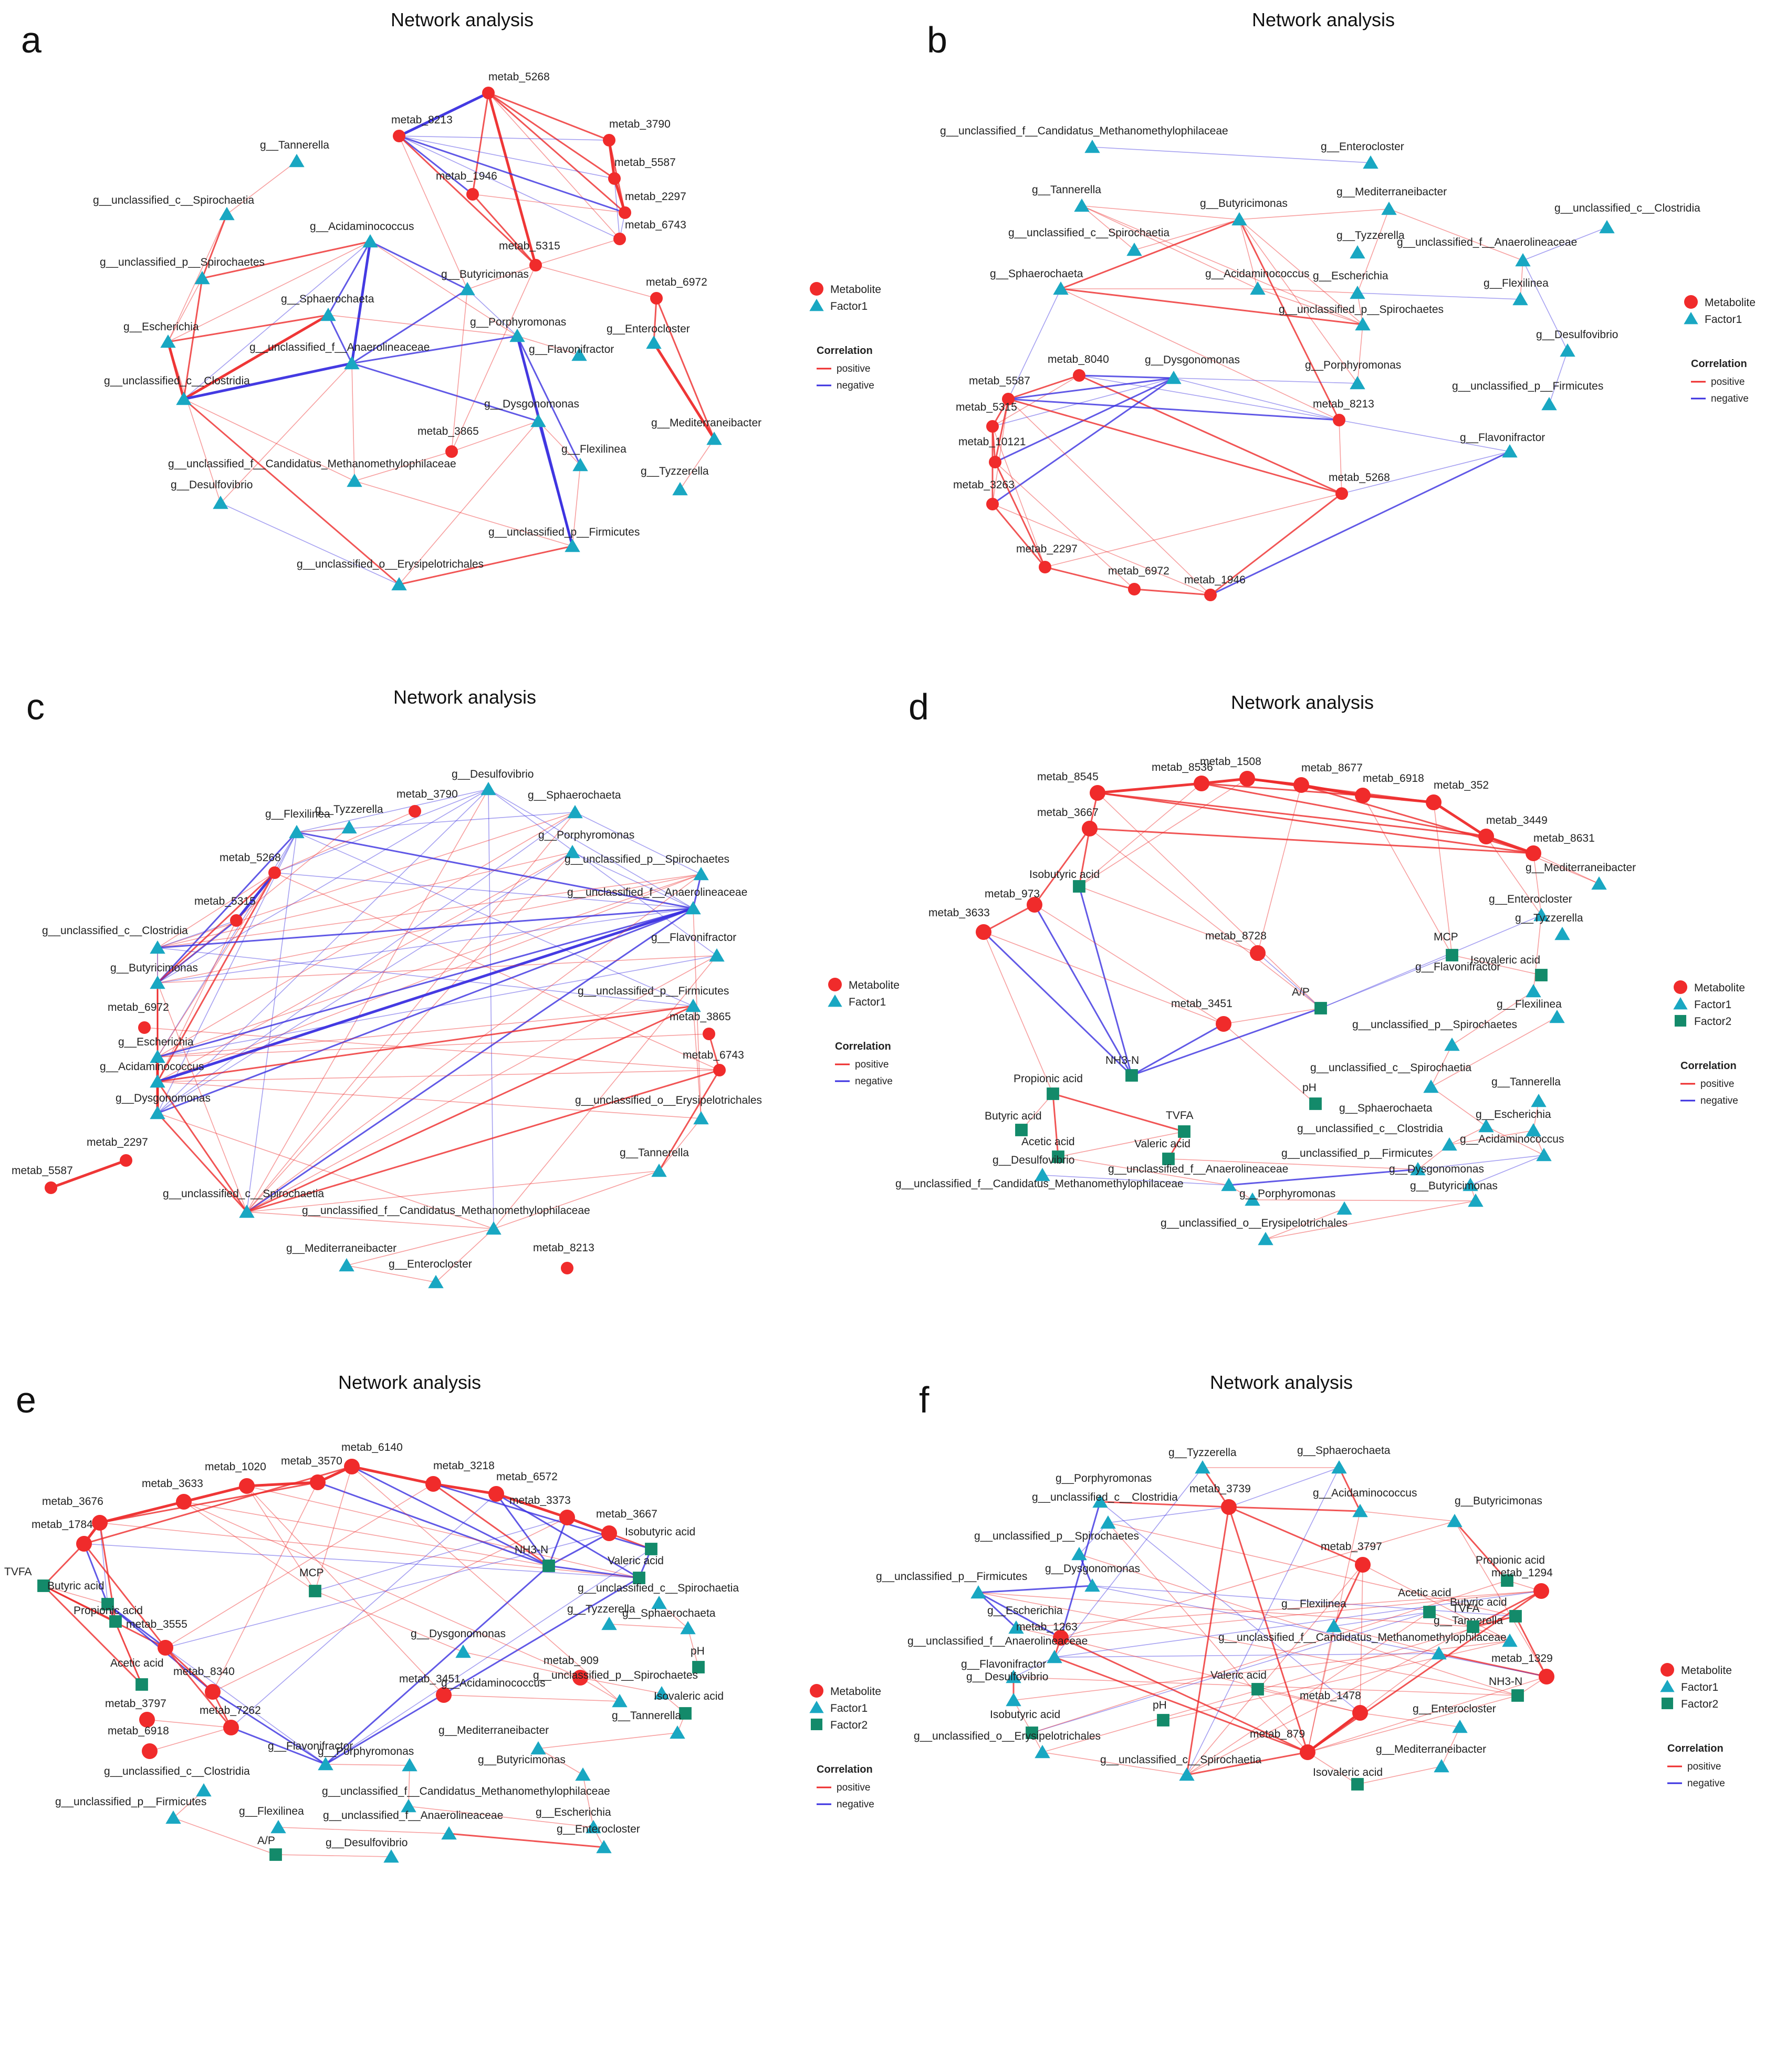  What do you see at coordinates (18, 1572) in the screenshot?
I see `node-label: TVFA` at bounding box center [18, 1572].